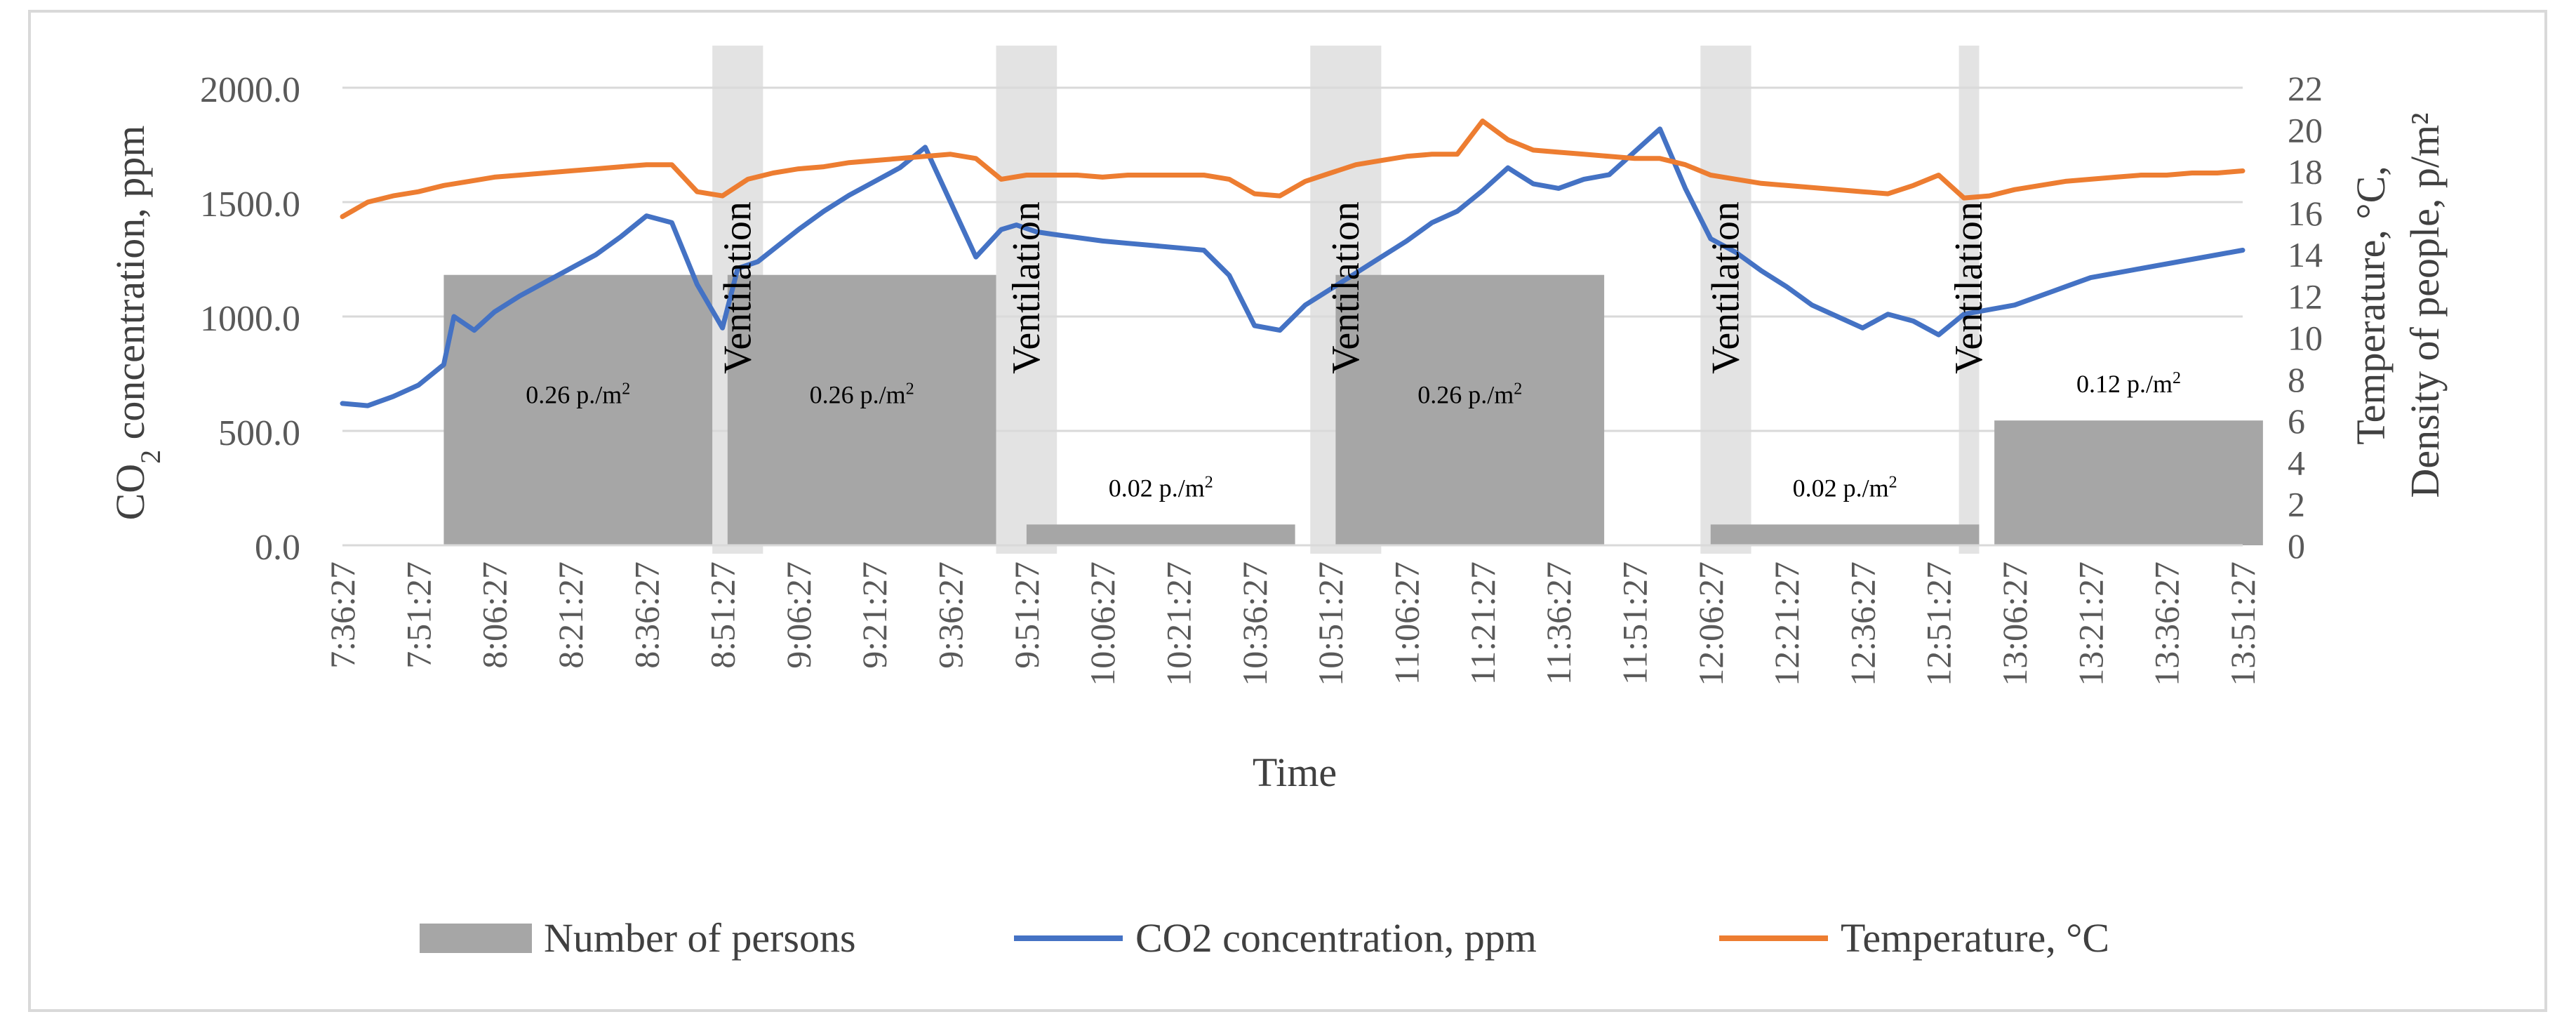  I want to click on density-label: 0.12 p./m2, so click(2128, 383).